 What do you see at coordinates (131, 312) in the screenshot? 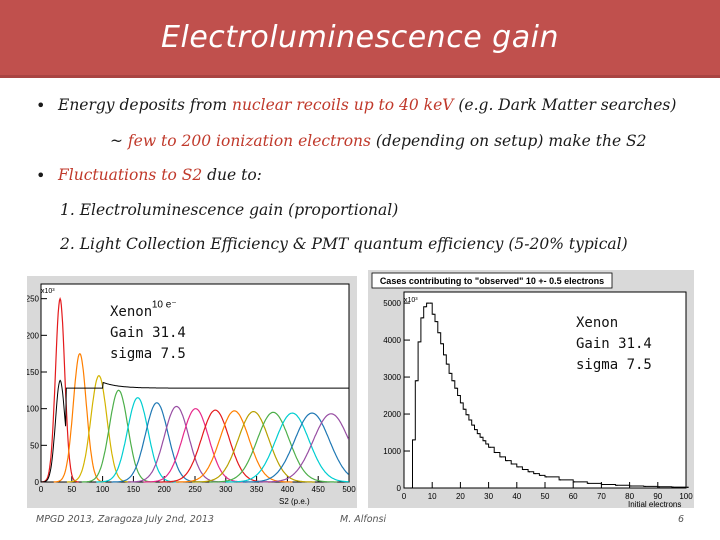
I see `left-xenon-label: Xenon` at bounding box center [131, 312].